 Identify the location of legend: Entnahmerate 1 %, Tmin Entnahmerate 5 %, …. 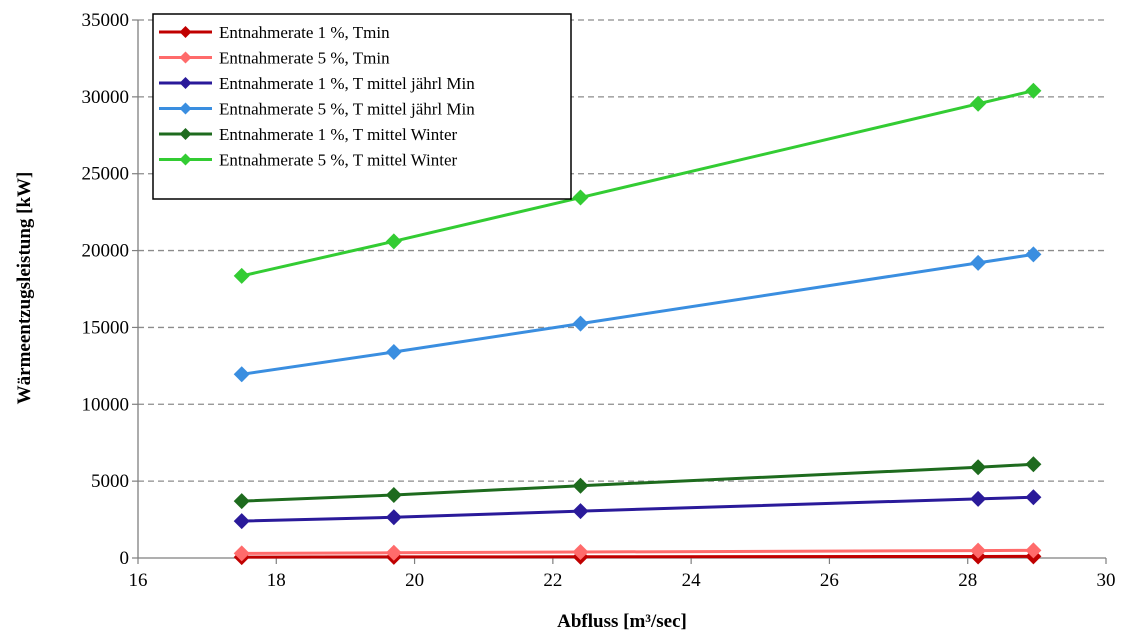
(362, 106).